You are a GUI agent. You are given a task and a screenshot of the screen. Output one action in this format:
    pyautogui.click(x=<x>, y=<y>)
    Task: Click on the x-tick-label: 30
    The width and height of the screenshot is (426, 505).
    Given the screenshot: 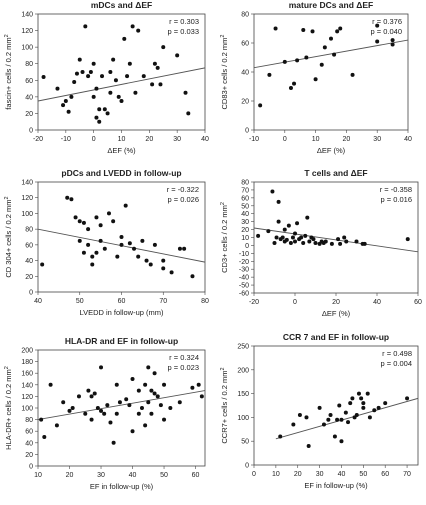 What is the action you would take?
    pyautogui.click(x=101, y=475)
    